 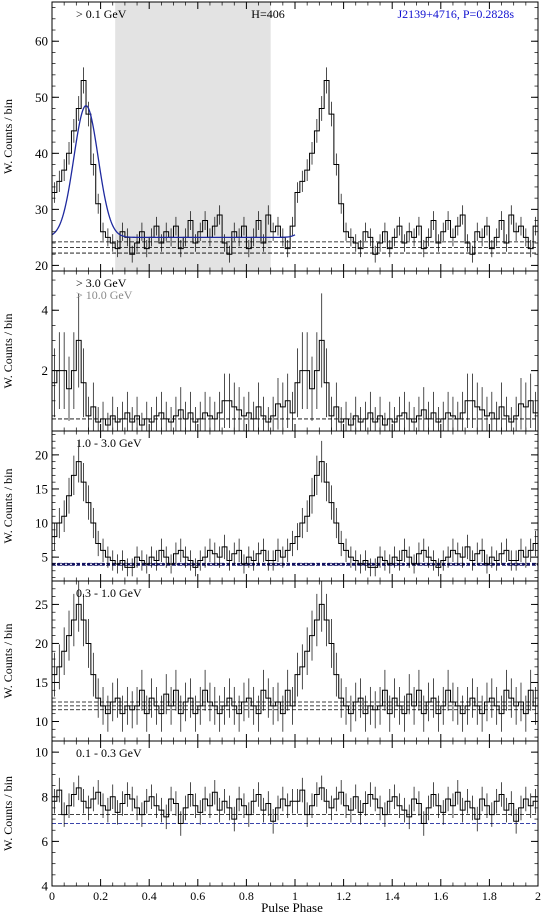 I want to click on x-tick-label: 2, so click(x=538, y=896).